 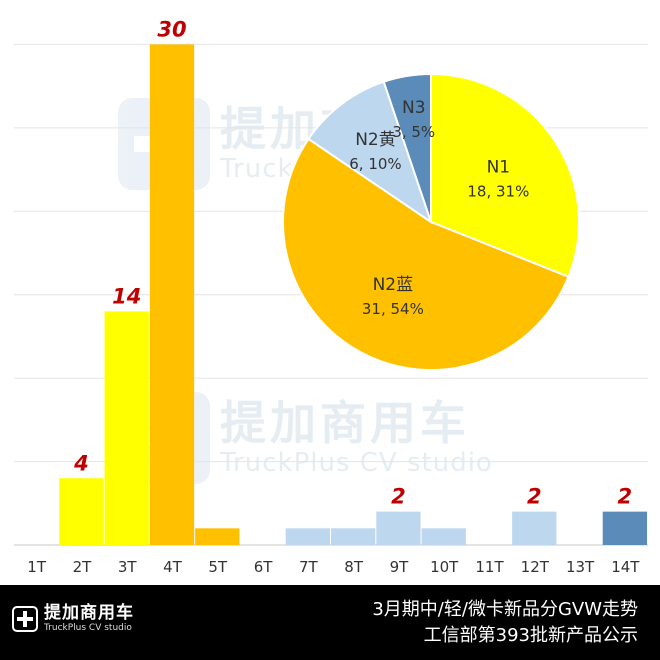 What do you see at coordinates (505, 609) in the screenshot?
I see `footer-line-1: 3月期中/轻/微卡新品分GVW走势` at bounding box center [505, 609].